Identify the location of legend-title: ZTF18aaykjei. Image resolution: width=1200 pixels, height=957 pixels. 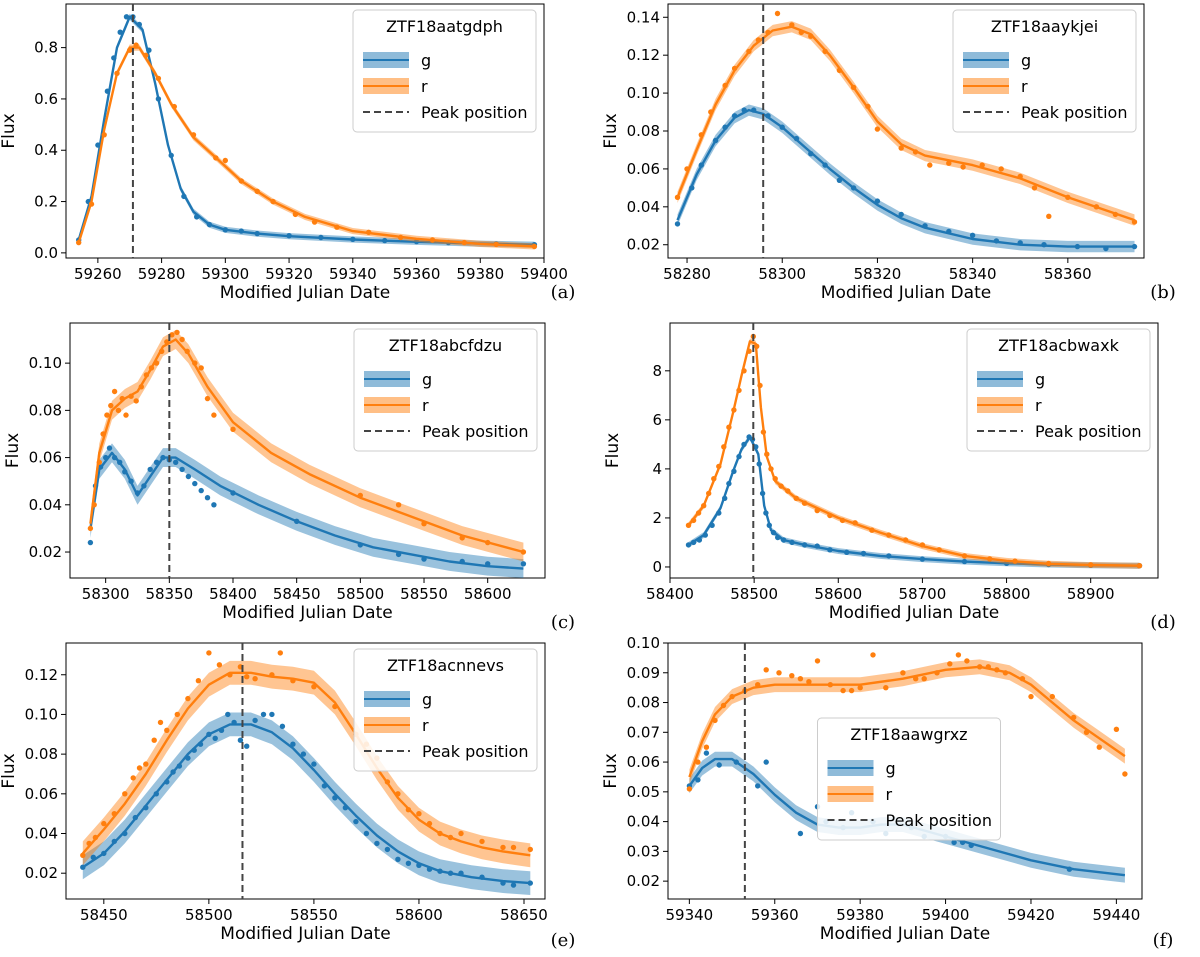
(1044, 26).